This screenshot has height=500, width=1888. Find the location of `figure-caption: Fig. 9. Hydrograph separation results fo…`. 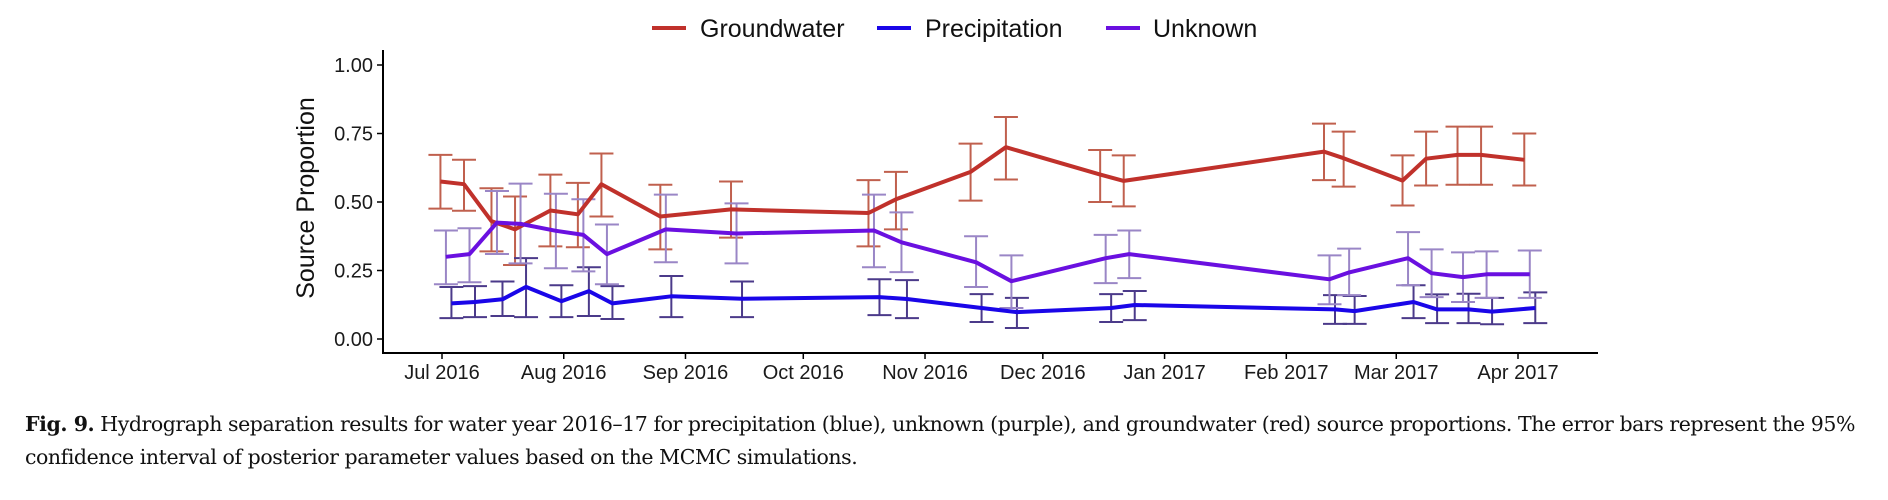

figure-caption: Fig. 9. Hydrograph separation results fo… is located at coordinates (950, 441).